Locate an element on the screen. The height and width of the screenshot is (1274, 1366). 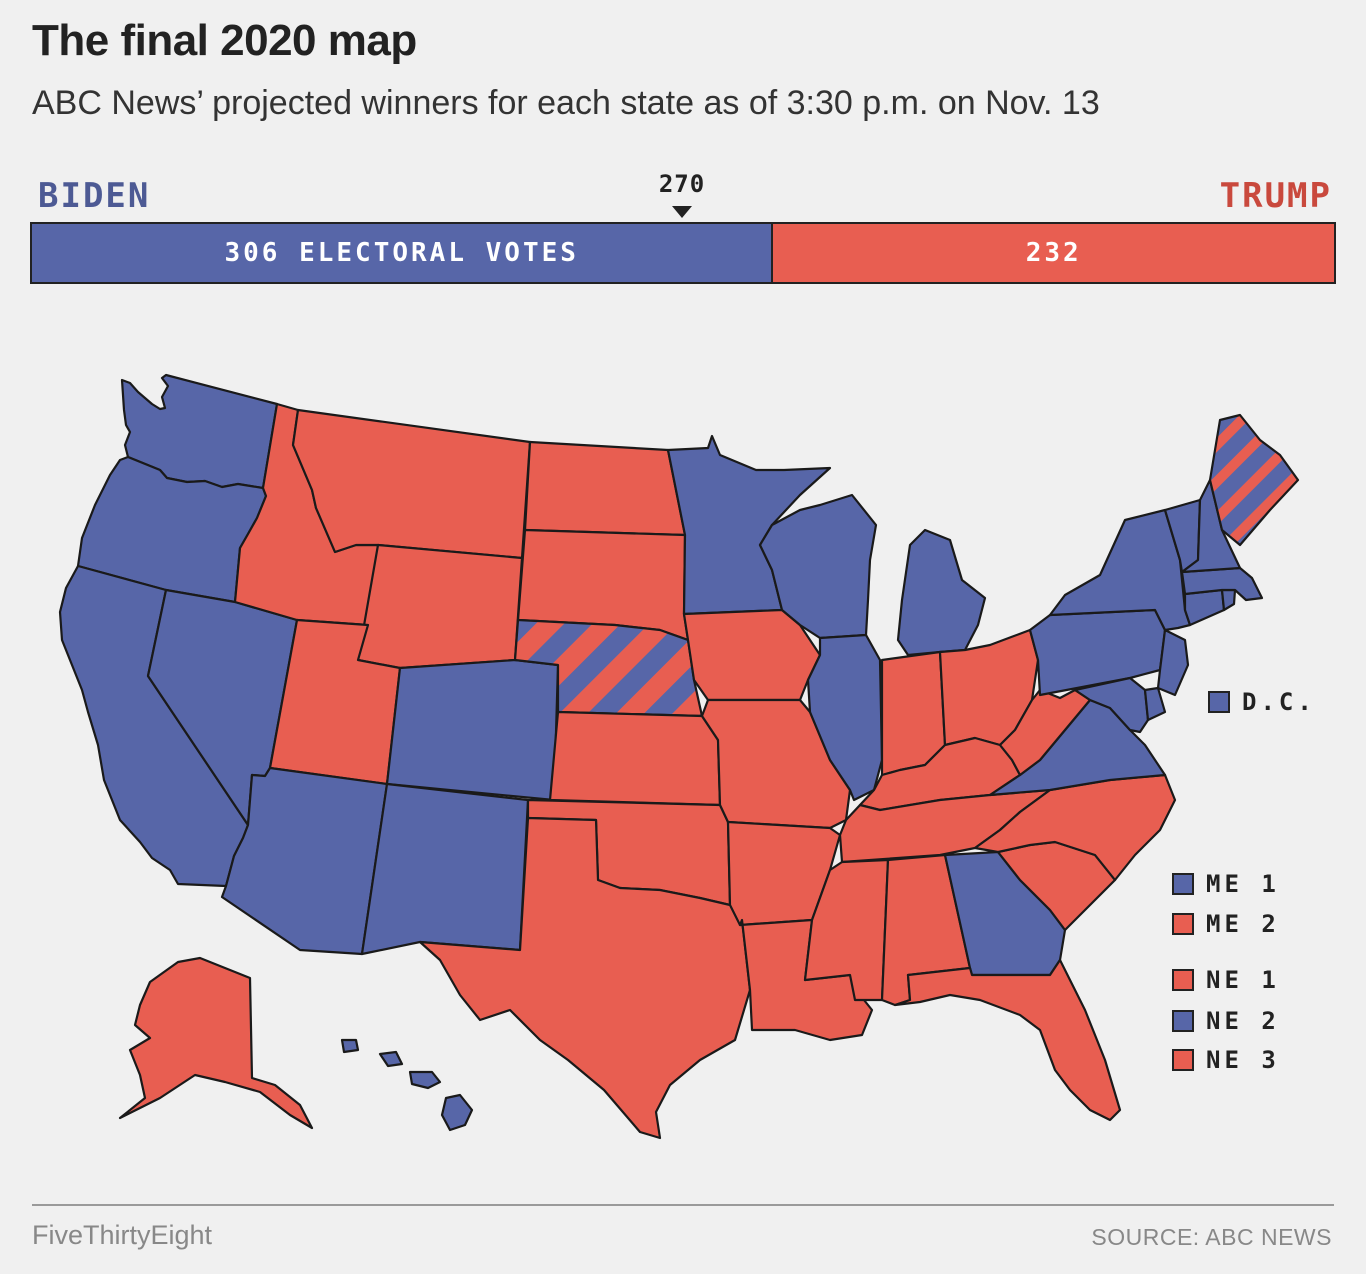
legend-ne3: NE 3 is located at coordinates (1226, 1060).